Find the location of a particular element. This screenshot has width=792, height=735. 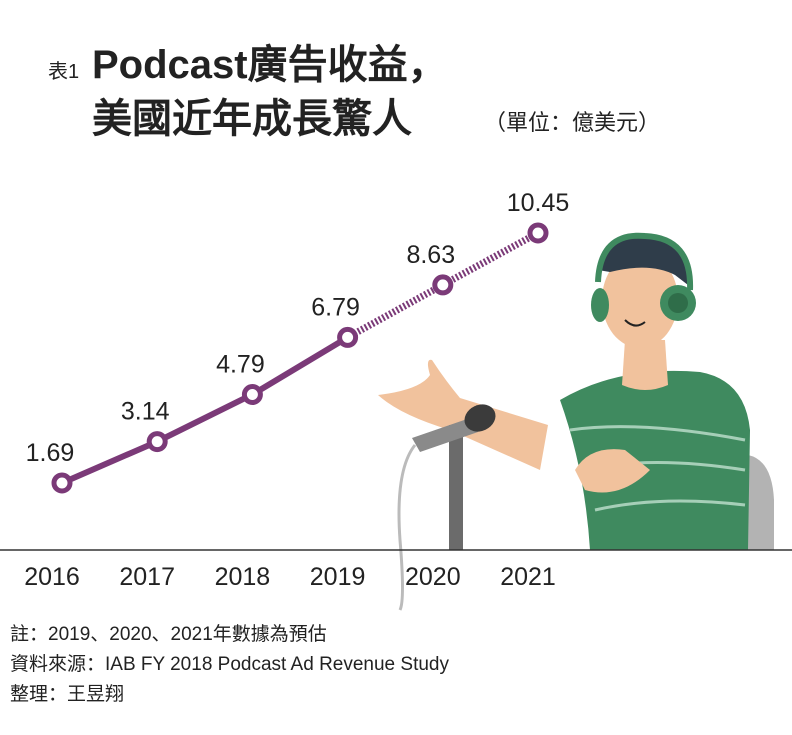

x-tick-label: 2016 is located at coordinates (52, 577).